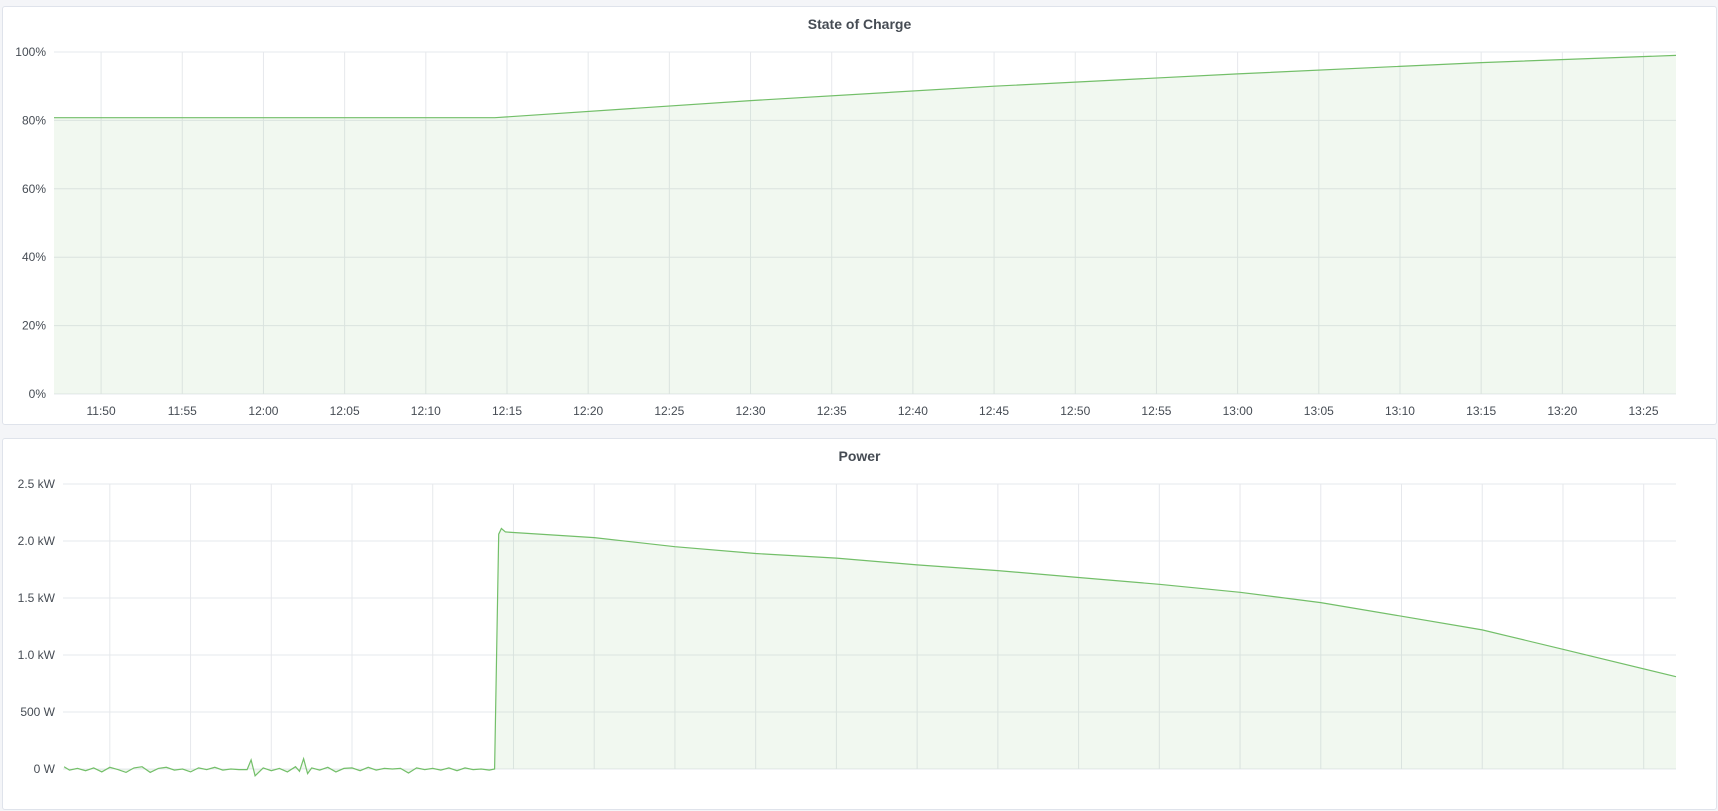 The image size is (1718, 811). Describe the element at coordinates (426, 411) in the screenshot. I see `x-tick-label: 12:10` at that location.